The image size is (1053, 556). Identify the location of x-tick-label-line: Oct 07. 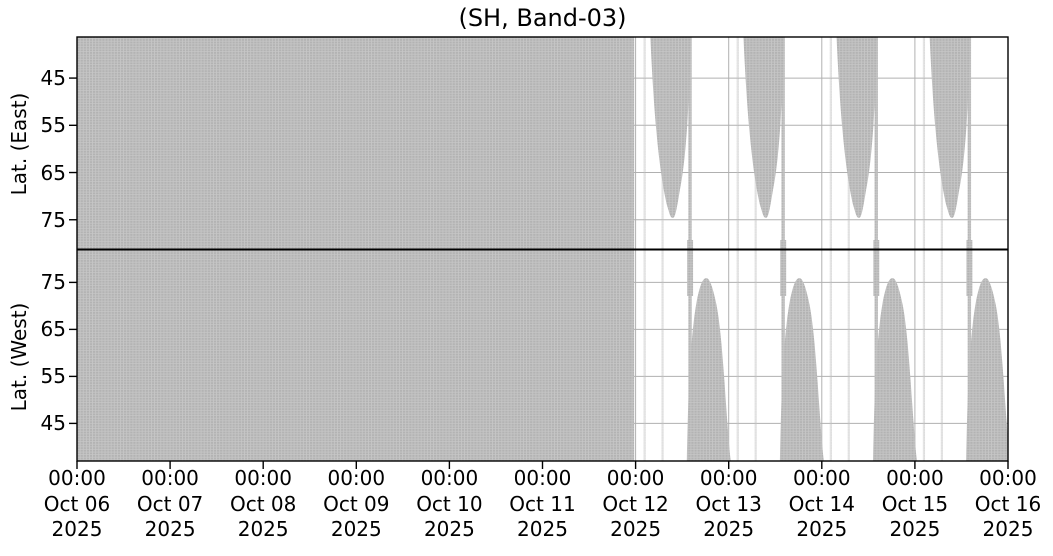
(170, 503).